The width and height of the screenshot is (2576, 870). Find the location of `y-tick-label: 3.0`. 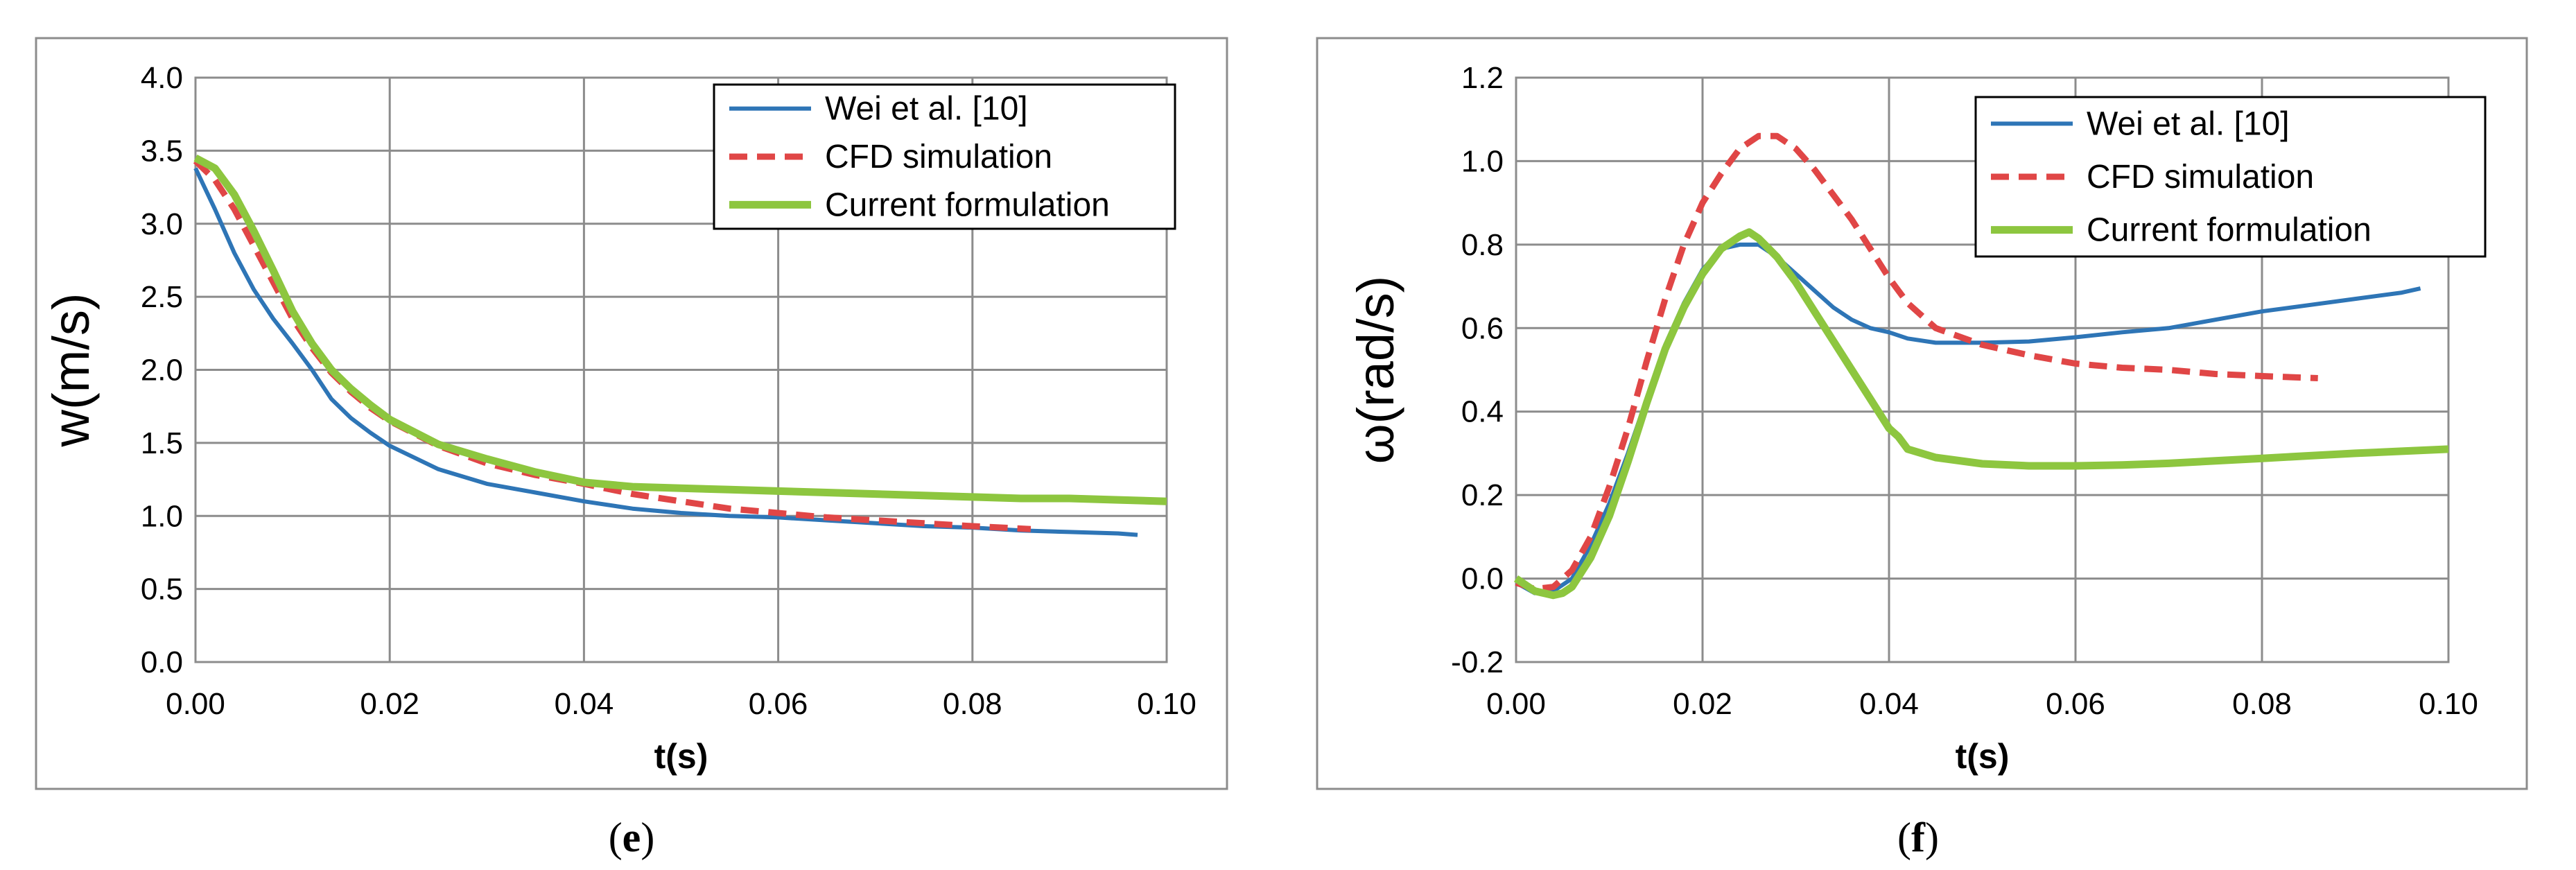

y-tick-label: 3.0 is located at coordinates (162, 224).